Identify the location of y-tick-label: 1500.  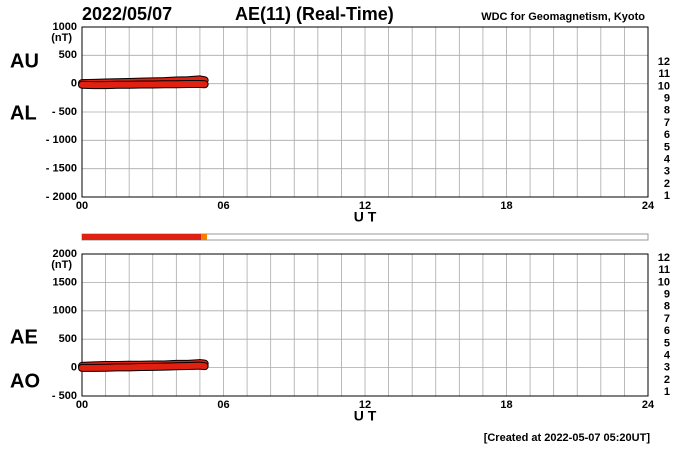
(65, 282).